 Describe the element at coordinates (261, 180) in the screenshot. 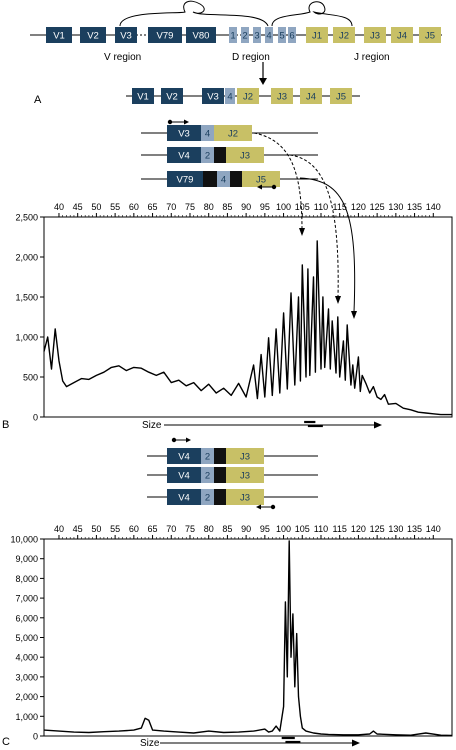

I see `b-clone-j-label: J5` at that location.